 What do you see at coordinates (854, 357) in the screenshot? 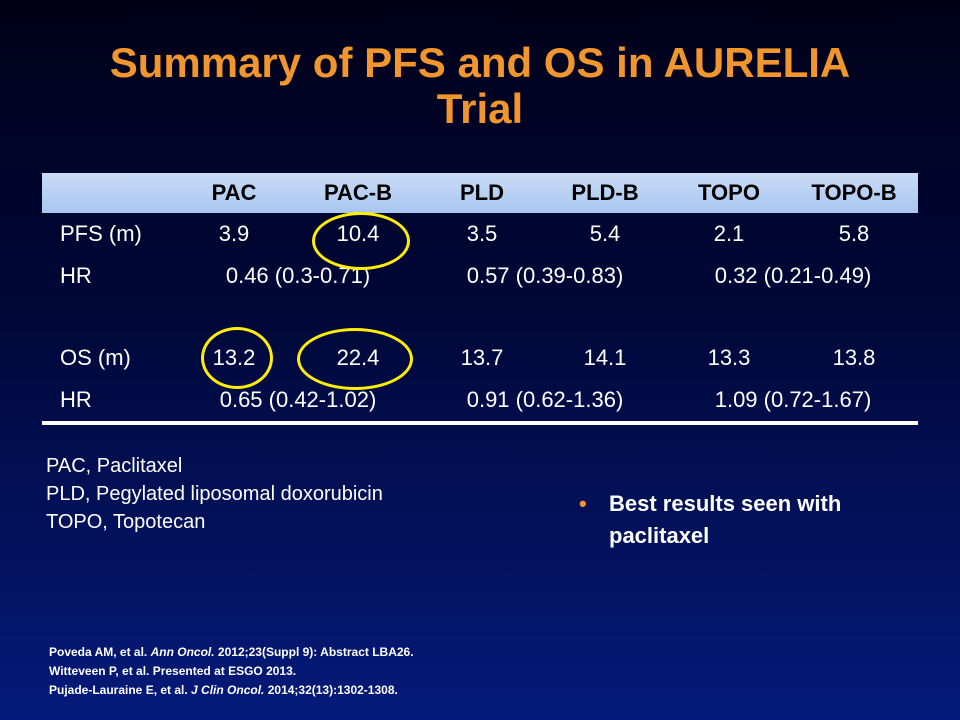
I see `table-cell: 13.8` at bounding box center [854, 357].